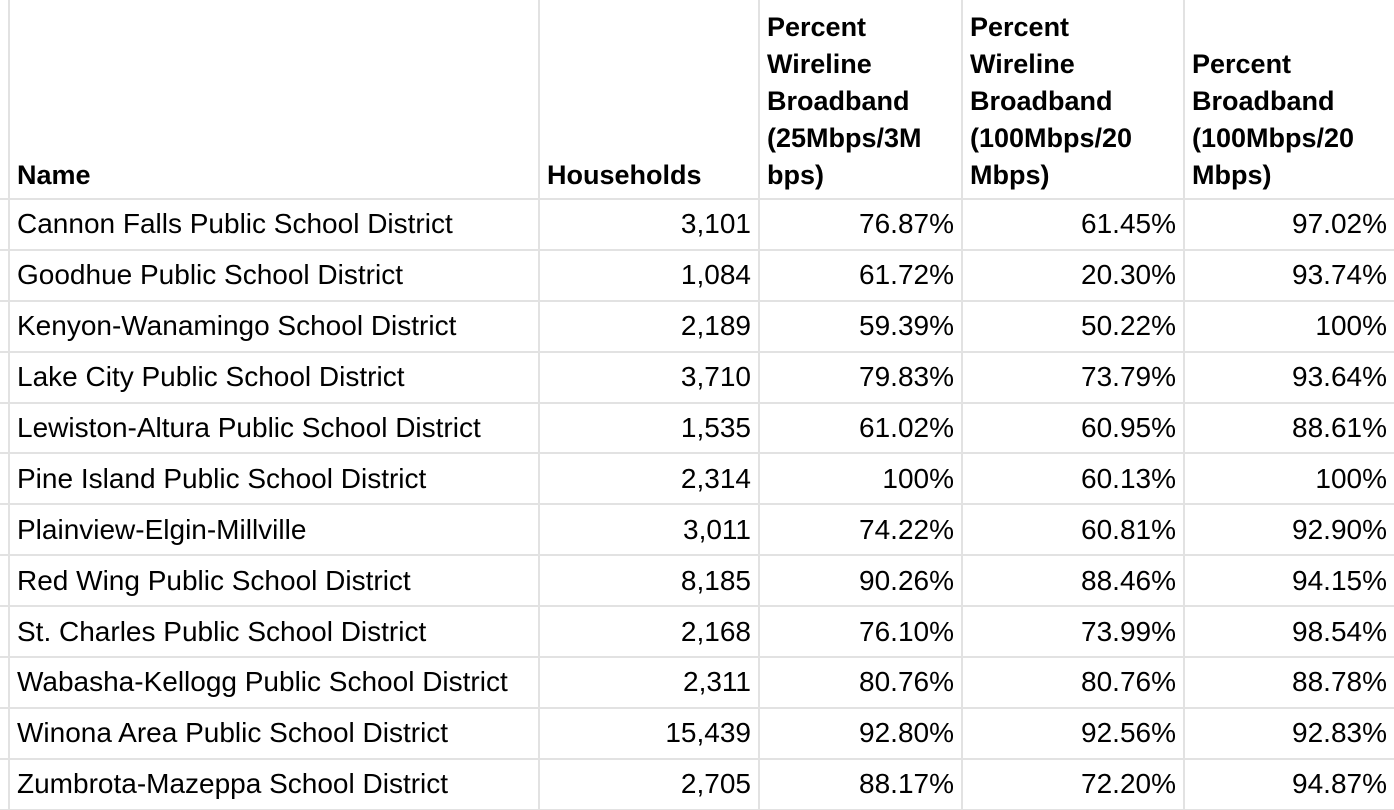 This screenshot has width=1394, height=810. I want to click on cell-district-name: Lewiston-Altura Public School District, so click(275, 429).